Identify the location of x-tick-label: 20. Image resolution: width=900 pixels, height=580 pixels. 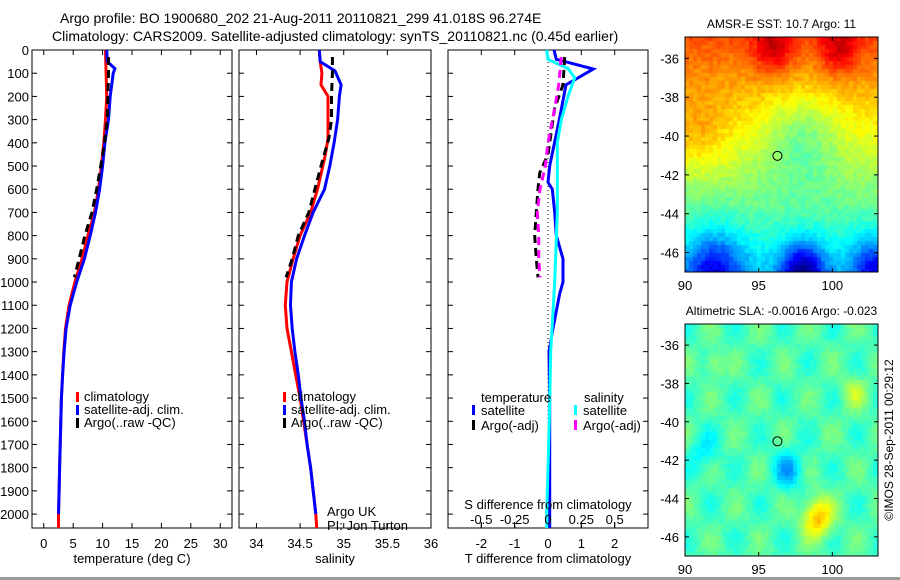
(161, 543).